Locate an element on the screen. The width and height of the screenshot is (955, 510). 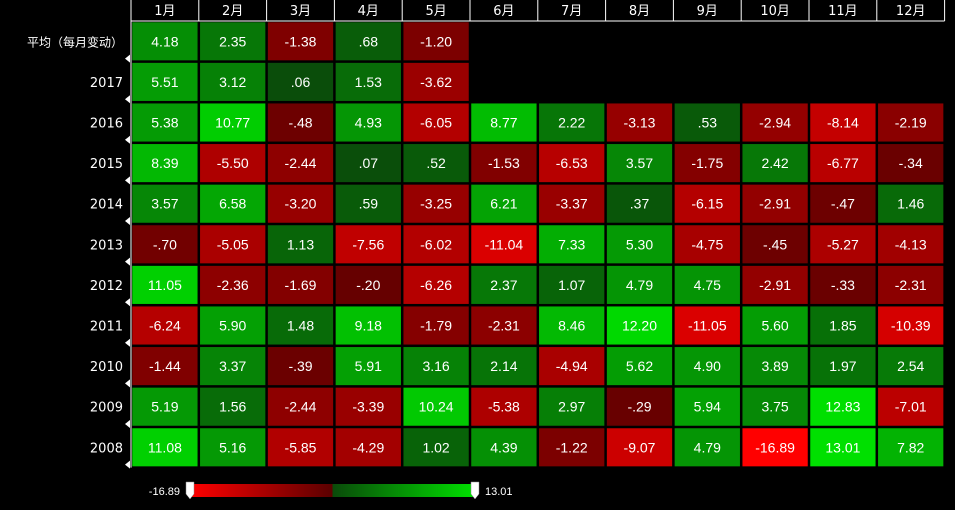
cell-value-label: 5.62 is located at coordinates (639, 366).